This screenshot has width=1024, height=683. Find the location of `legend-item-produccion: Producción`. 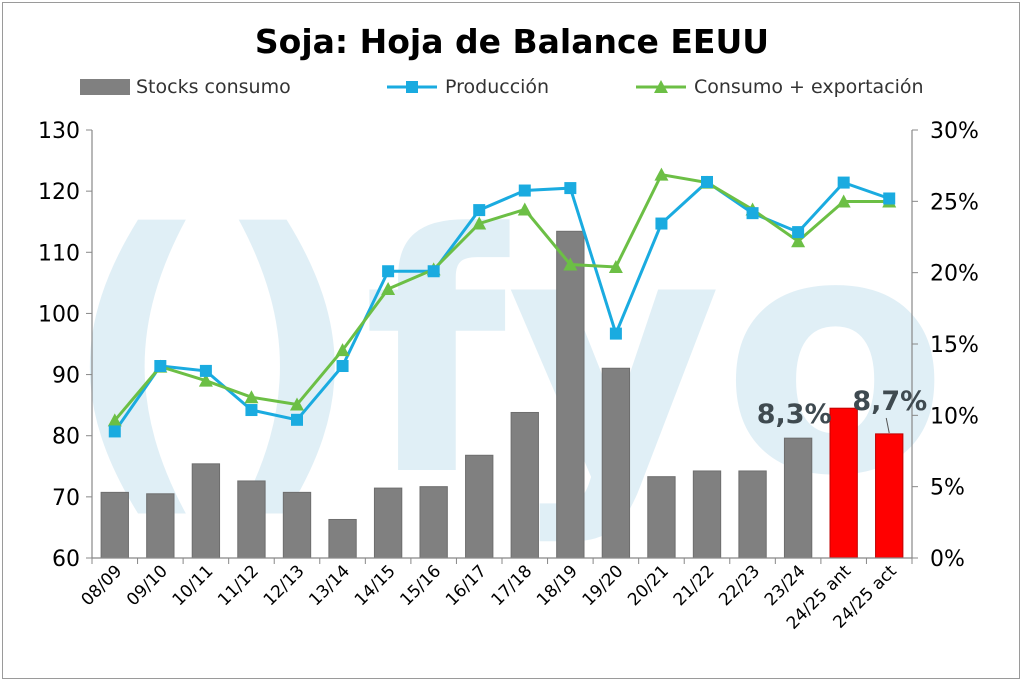

legend-item-produccion: Producción is located at coordinates (467, 87).